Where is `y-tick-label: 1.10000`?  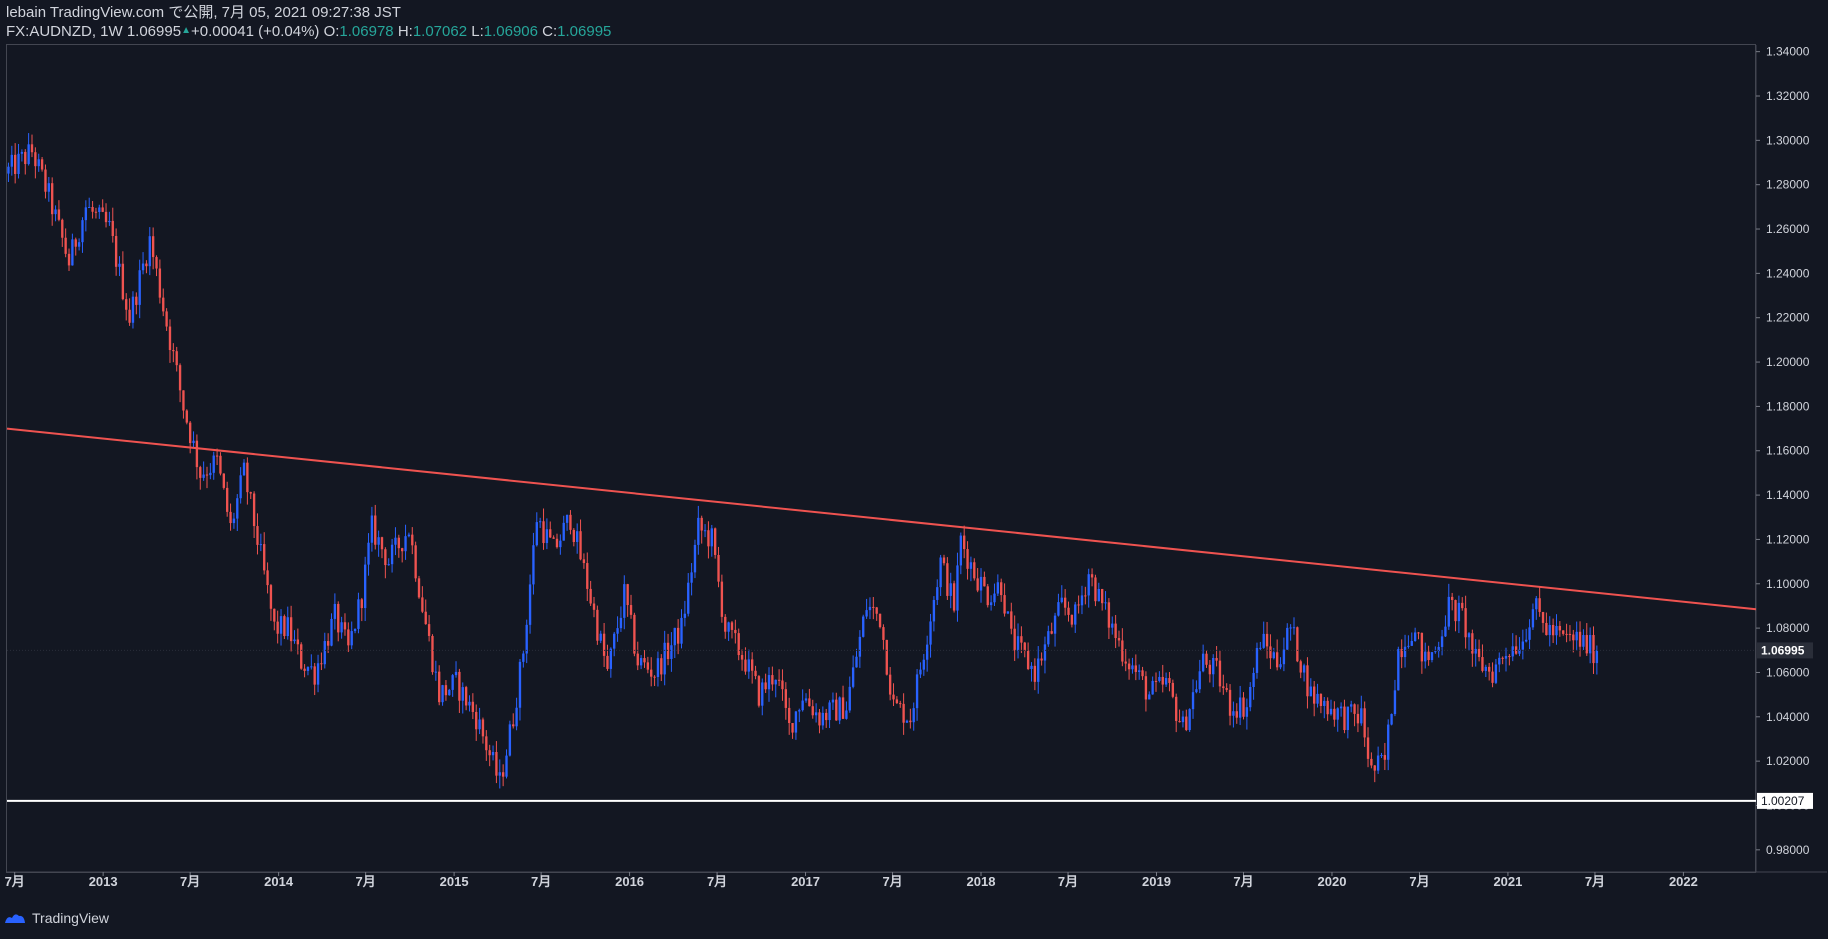 y-tick-label: 1.10000 is located at coordinates (1788, 584).